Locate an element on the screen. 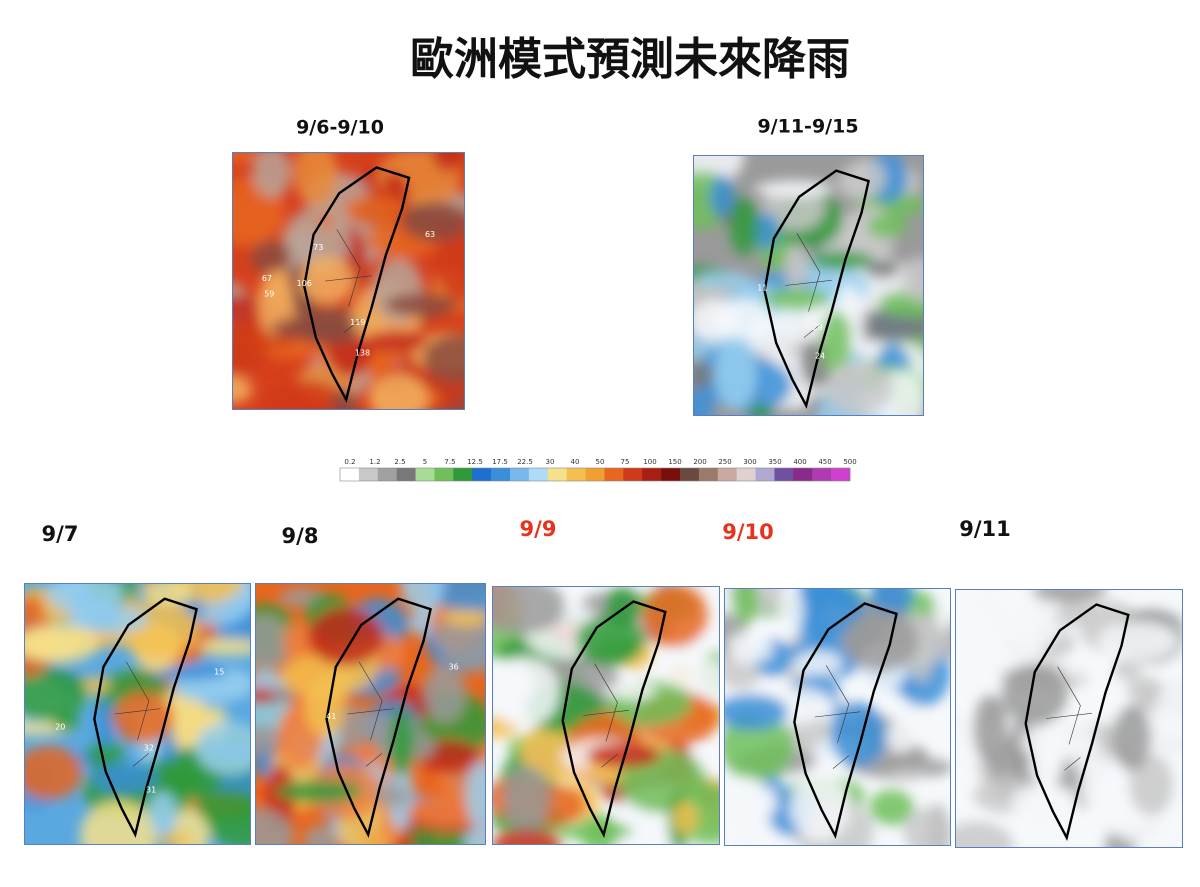 The height and width of the screenshot is (887, 1200). colorbar-tick-label: 40 is located at coordinates (575, 462).